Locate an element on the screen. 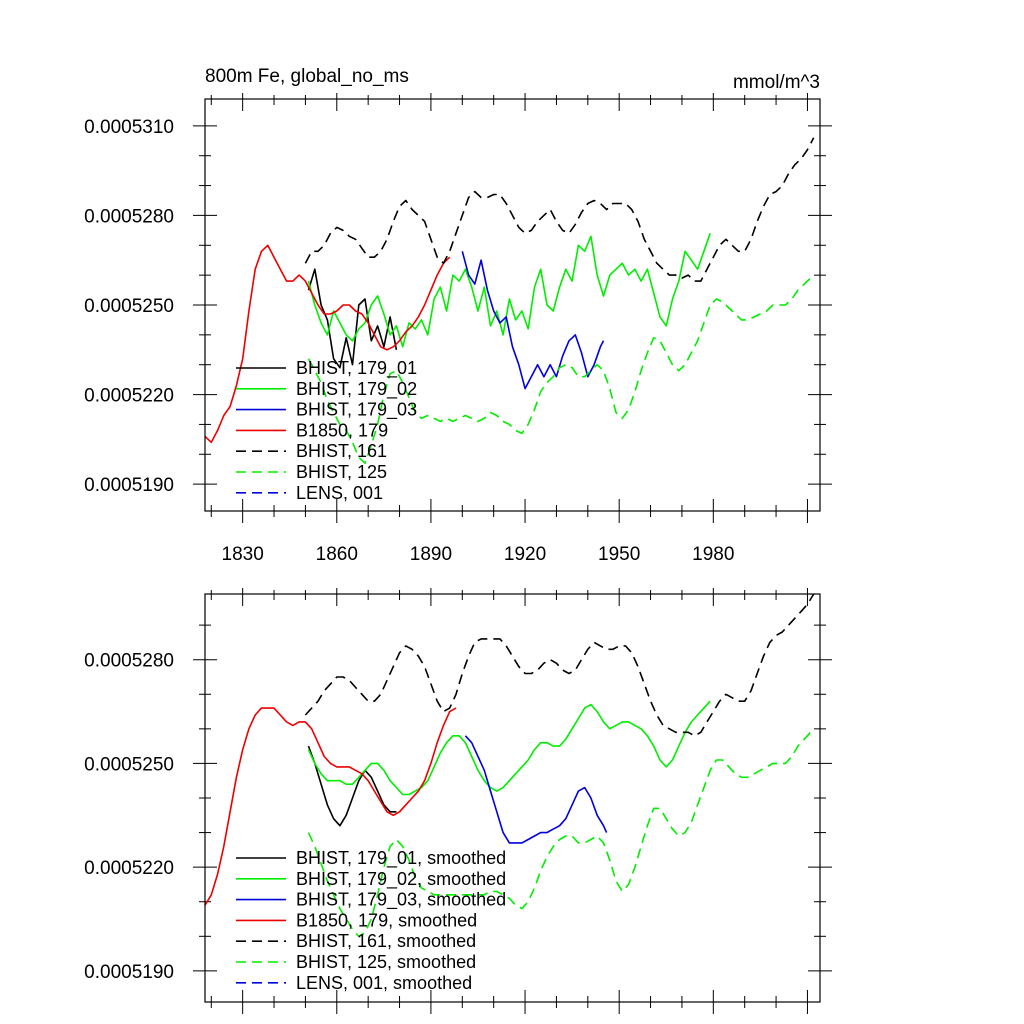 Image resolution: width=1024 pixels, height=1024 pixels. legend-label: BHIST, 179_01 is located at coordinates (356, 368).